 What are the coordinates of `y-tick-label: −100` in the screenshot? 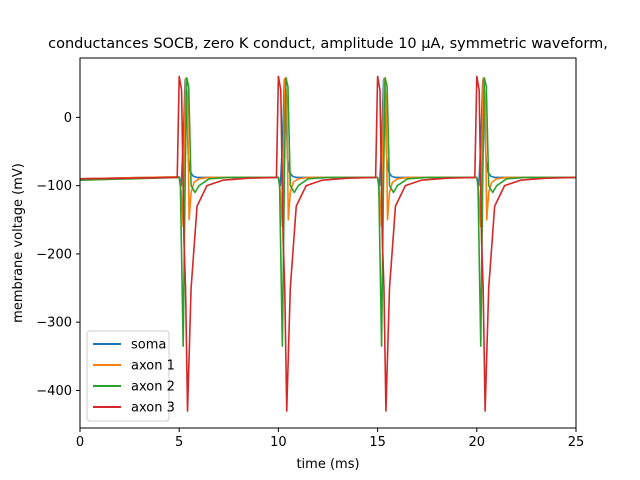 It's located at (54, 186).